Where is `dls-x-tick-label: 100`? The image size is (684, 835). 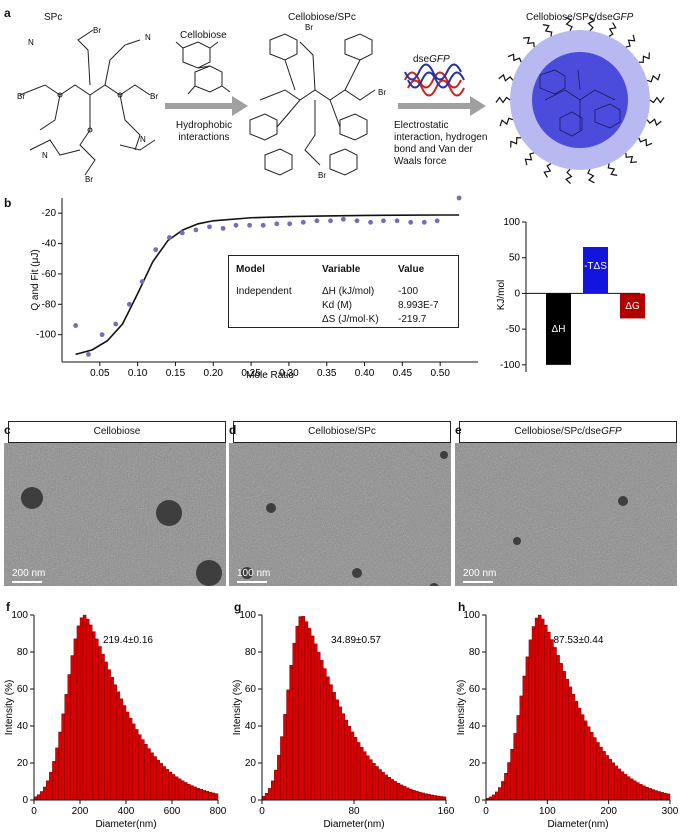 dls-x-tick-label: 100 is located at coordinates (547, 811).